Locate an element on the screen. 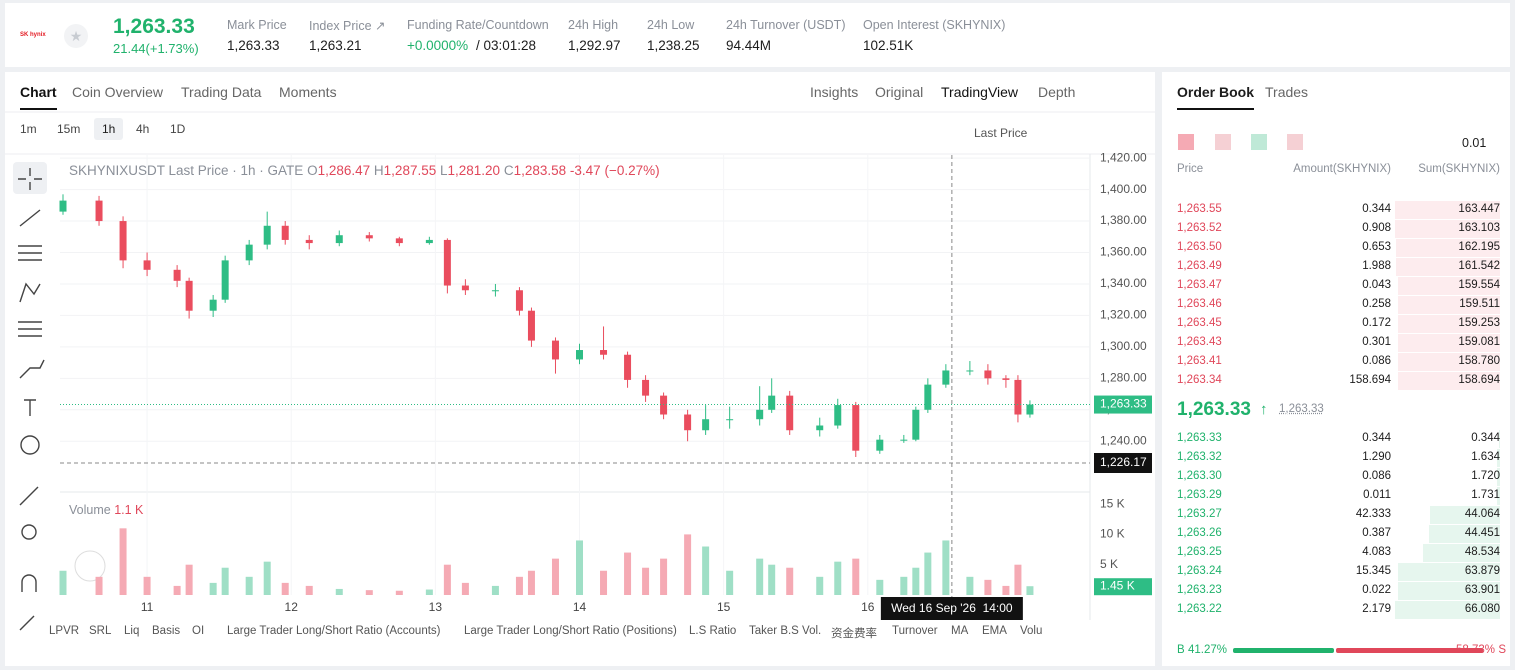 The image size is (1515, 670). view-tab: Insights is located at coordinates (834, 92).